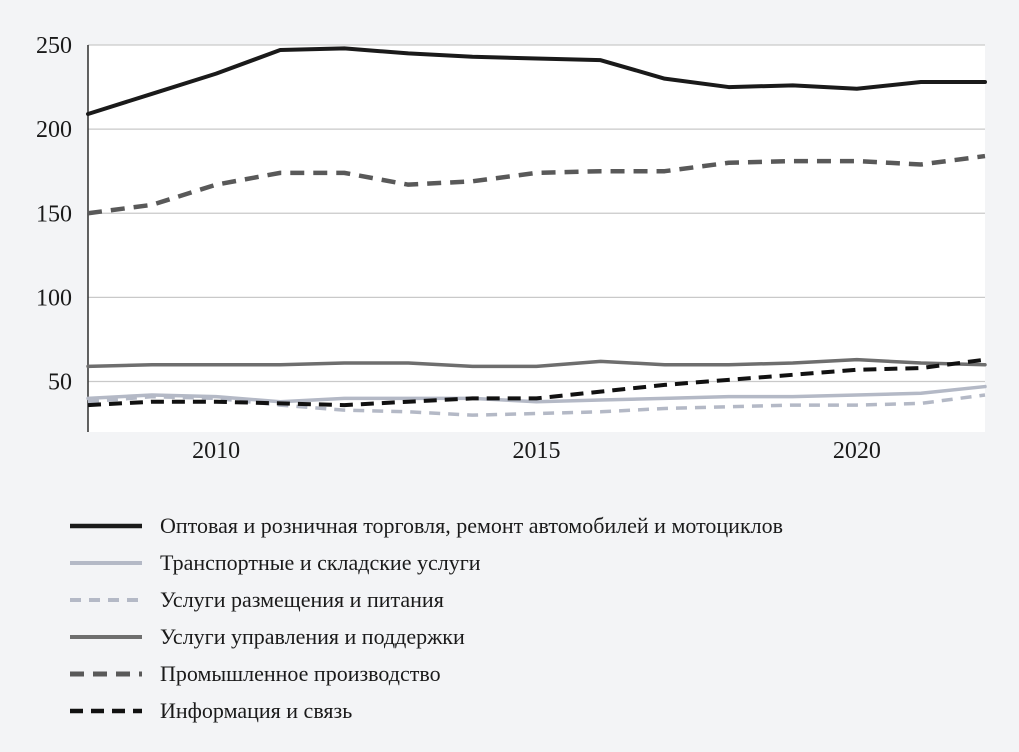  What do you see at coordinates (60, 383) in the screenshot?
I see `svg-text: 50` at bounding box center [60, 383].